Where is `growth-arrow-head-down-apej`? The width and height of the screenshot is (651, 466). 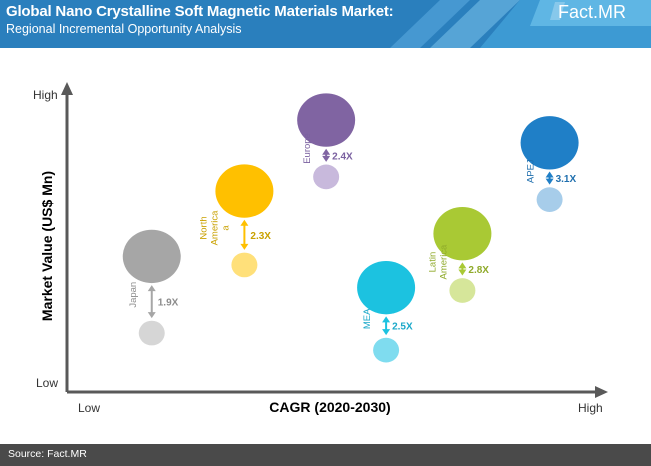 growth-arrow-head-down-apej is located at coordinates (549, 181).